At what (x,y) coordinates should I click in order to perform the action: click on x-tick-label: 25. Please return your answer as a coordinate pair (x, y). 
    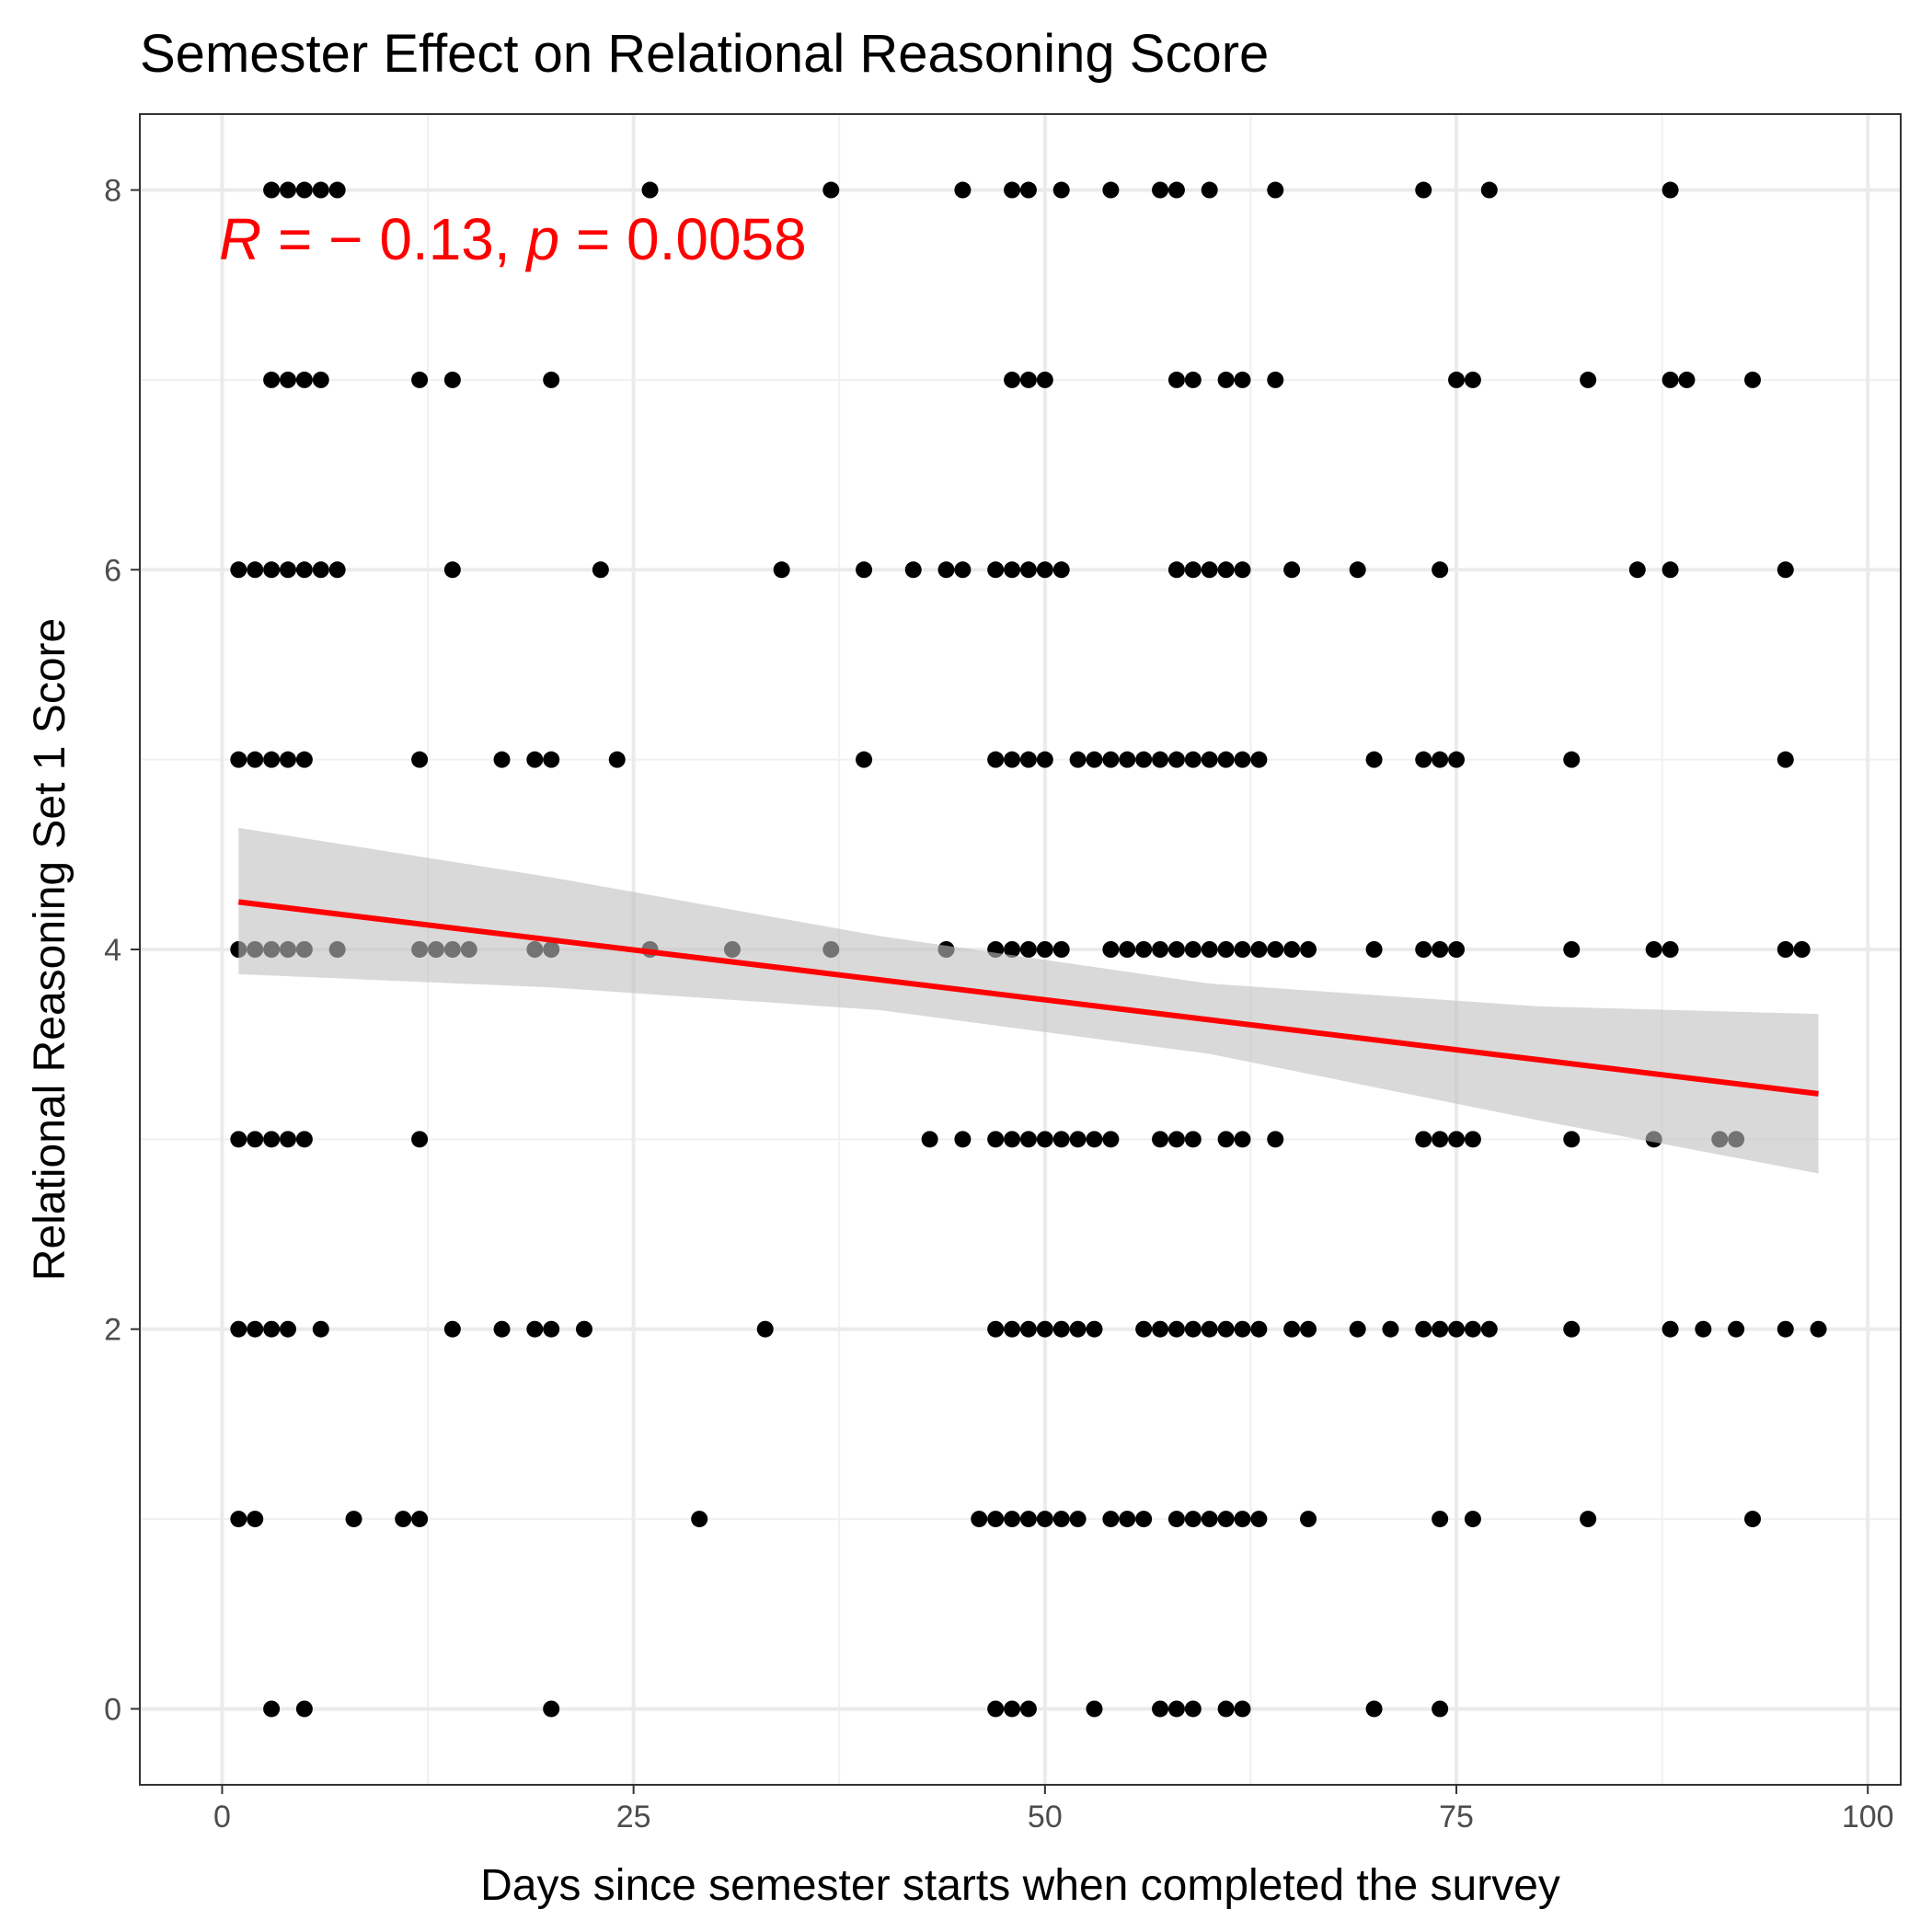
    Looking at the image, I should click on (633, 1817).